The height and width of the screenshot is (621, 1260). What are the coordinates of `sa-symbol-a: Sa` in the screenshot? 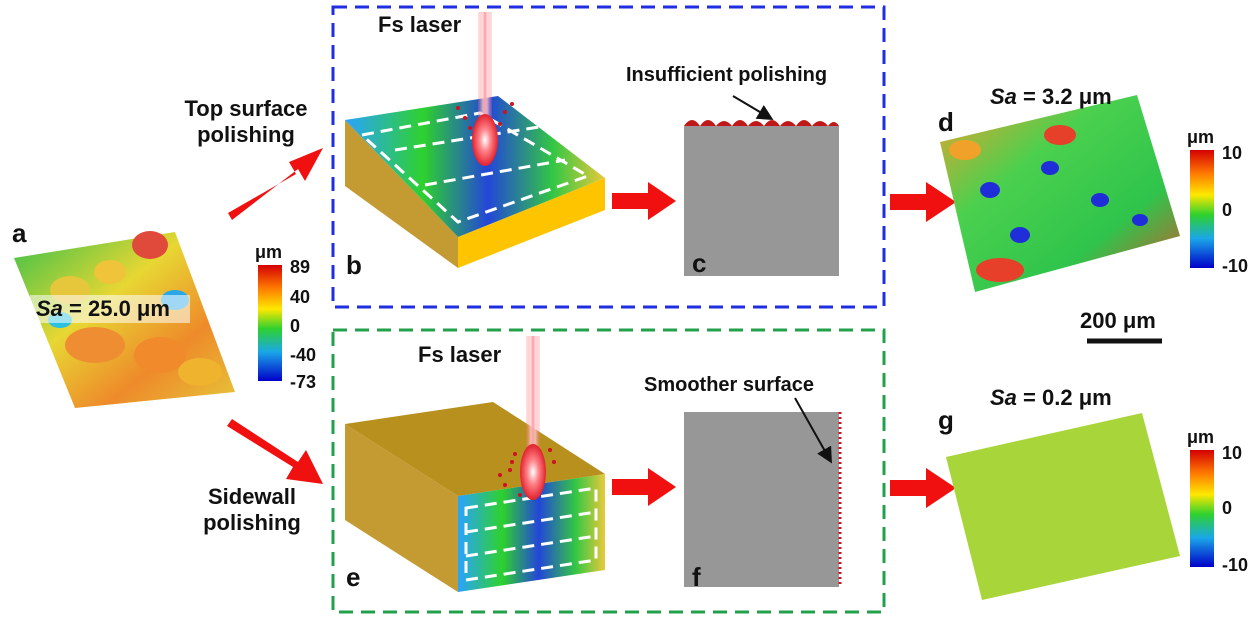 It's located at (49, 308).